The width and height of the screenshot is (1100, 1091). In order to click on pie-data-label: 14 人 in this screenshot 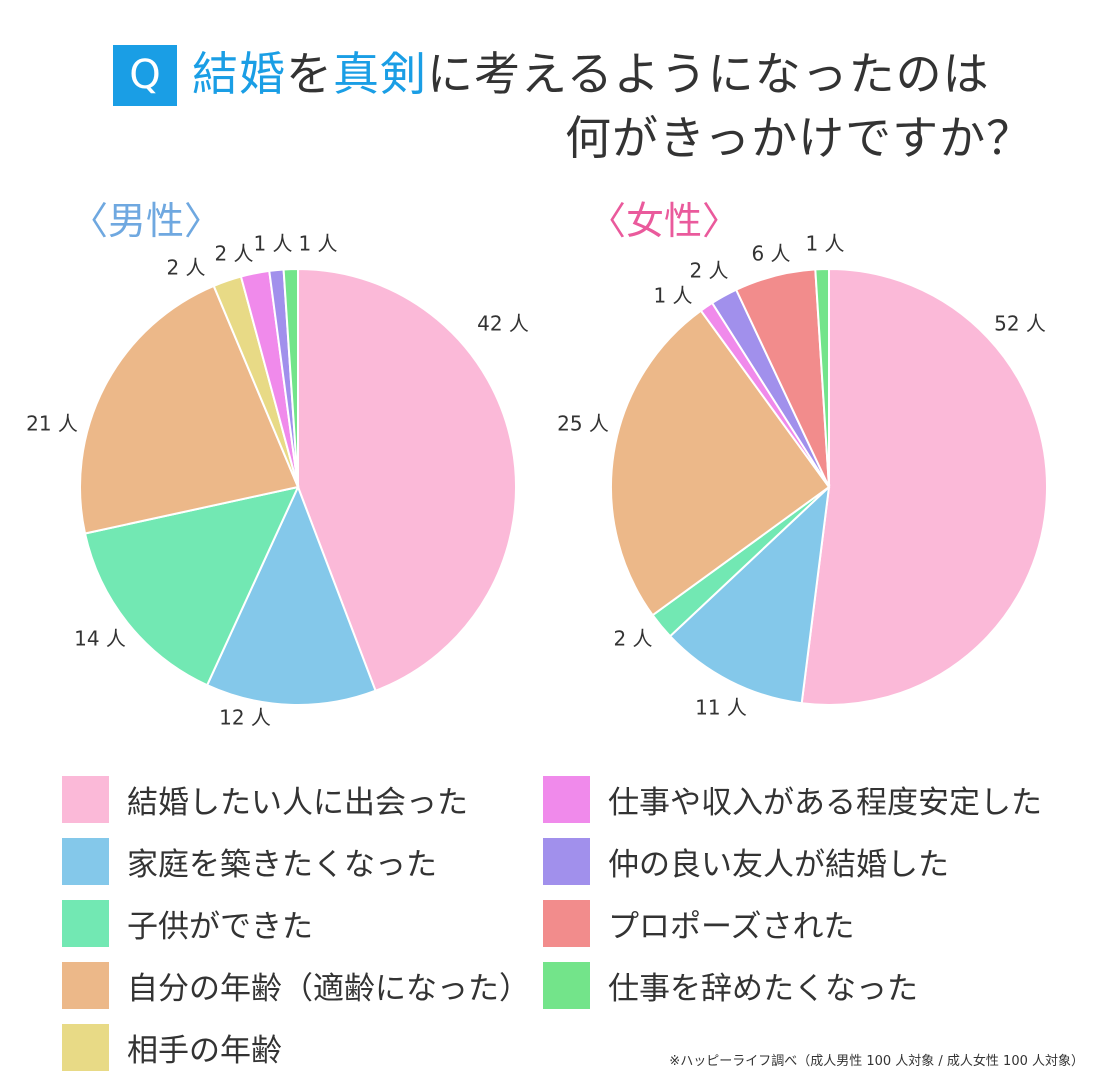, I will do `click(100, 639)`.